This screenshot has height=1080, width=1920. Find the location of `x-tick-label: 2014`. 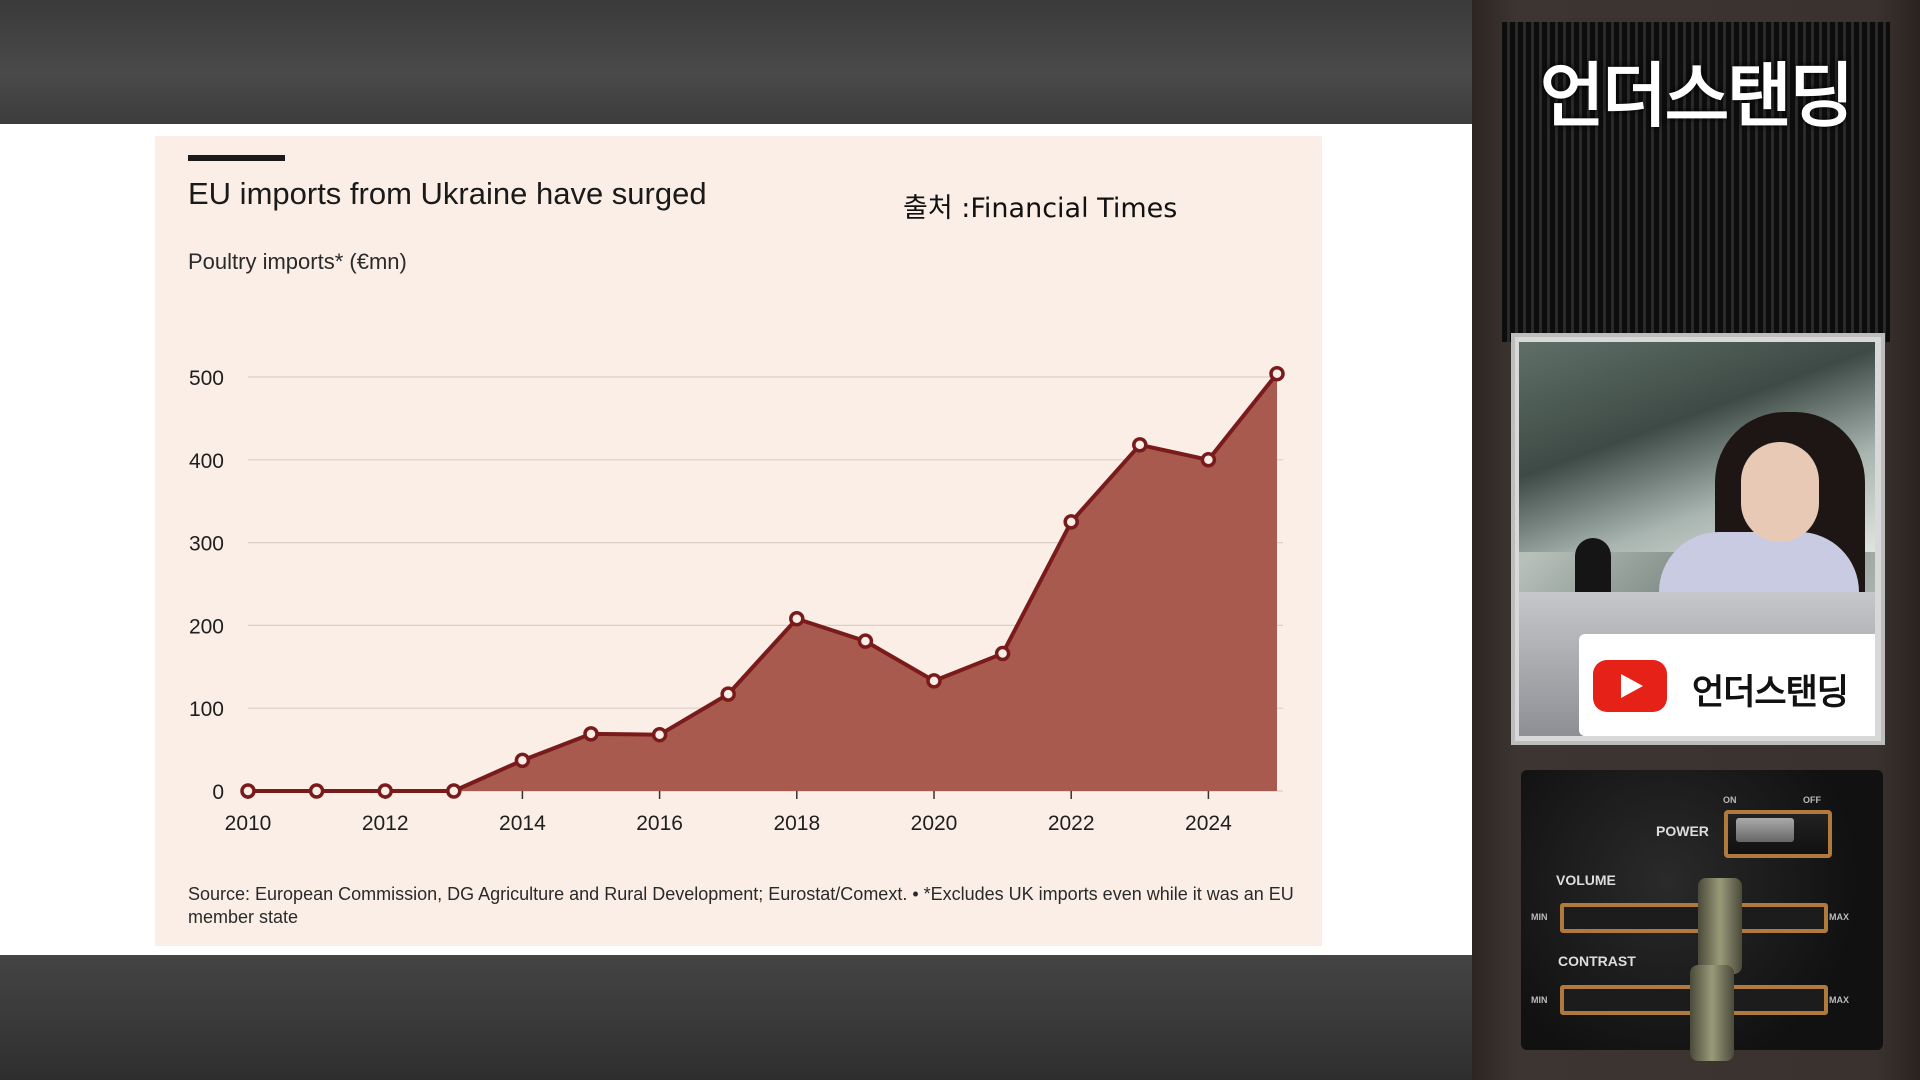

x-tick-label: 2014 is located at coordinates (522, 823).